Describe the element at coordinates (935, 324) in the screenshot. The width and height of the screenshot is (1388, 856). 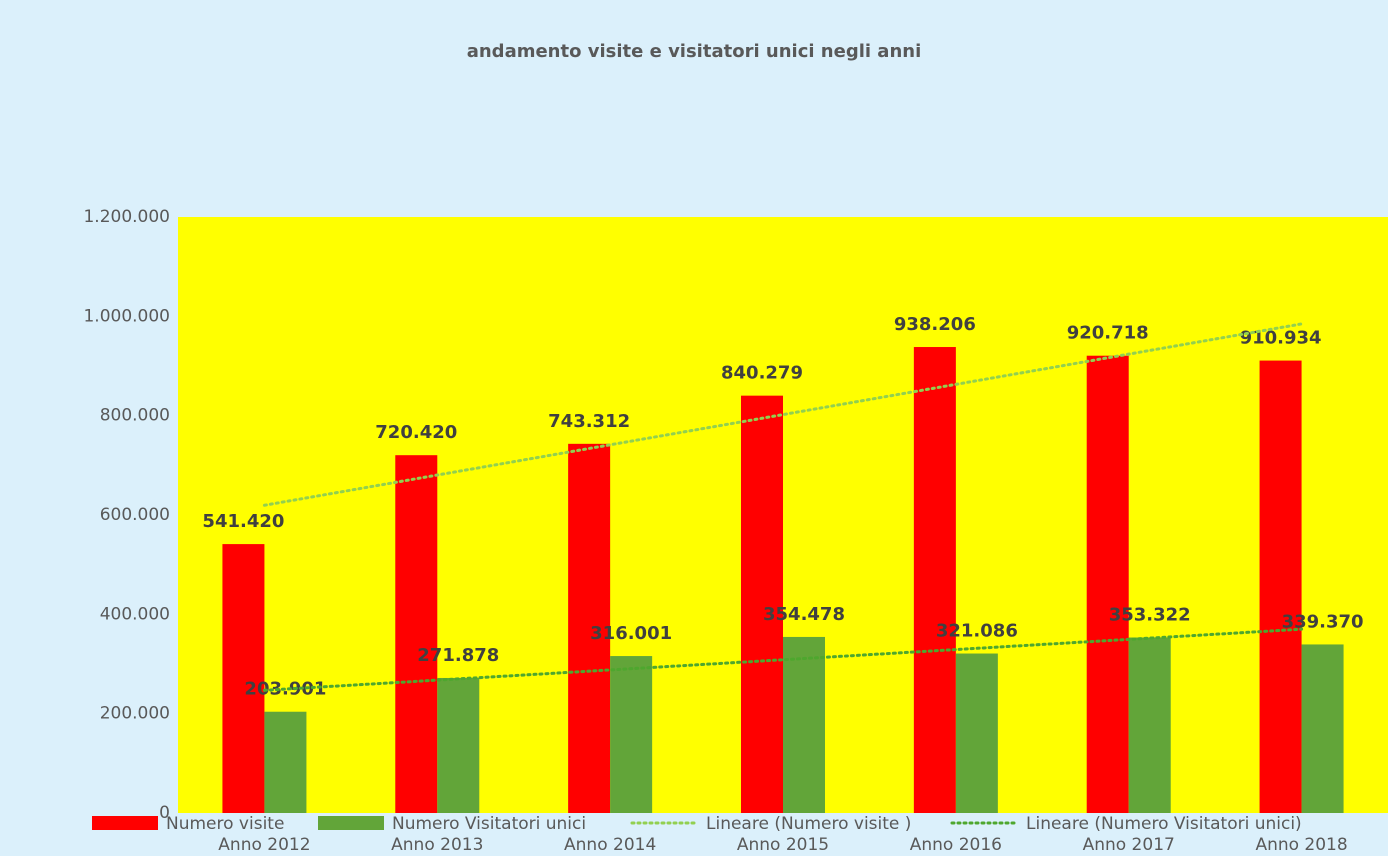
I see `data-label: 938.206` at that location.